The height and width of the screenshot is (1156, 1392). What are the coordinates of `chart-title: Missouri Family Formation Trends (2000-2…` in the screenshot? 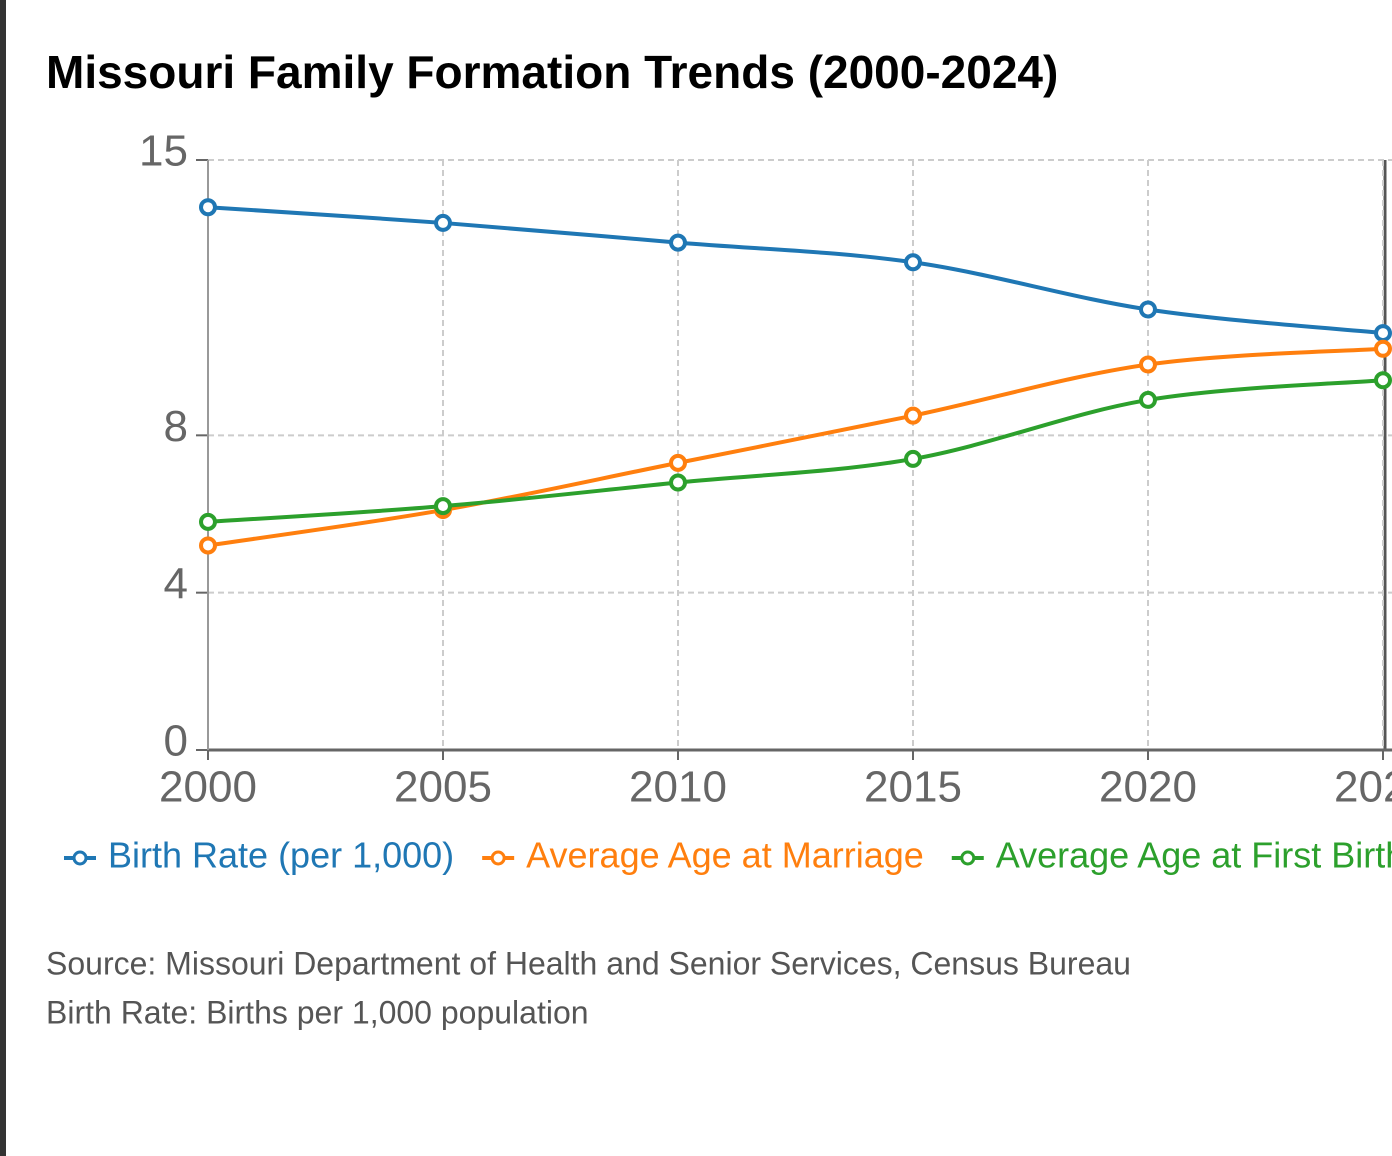 It's located at (552, 72).